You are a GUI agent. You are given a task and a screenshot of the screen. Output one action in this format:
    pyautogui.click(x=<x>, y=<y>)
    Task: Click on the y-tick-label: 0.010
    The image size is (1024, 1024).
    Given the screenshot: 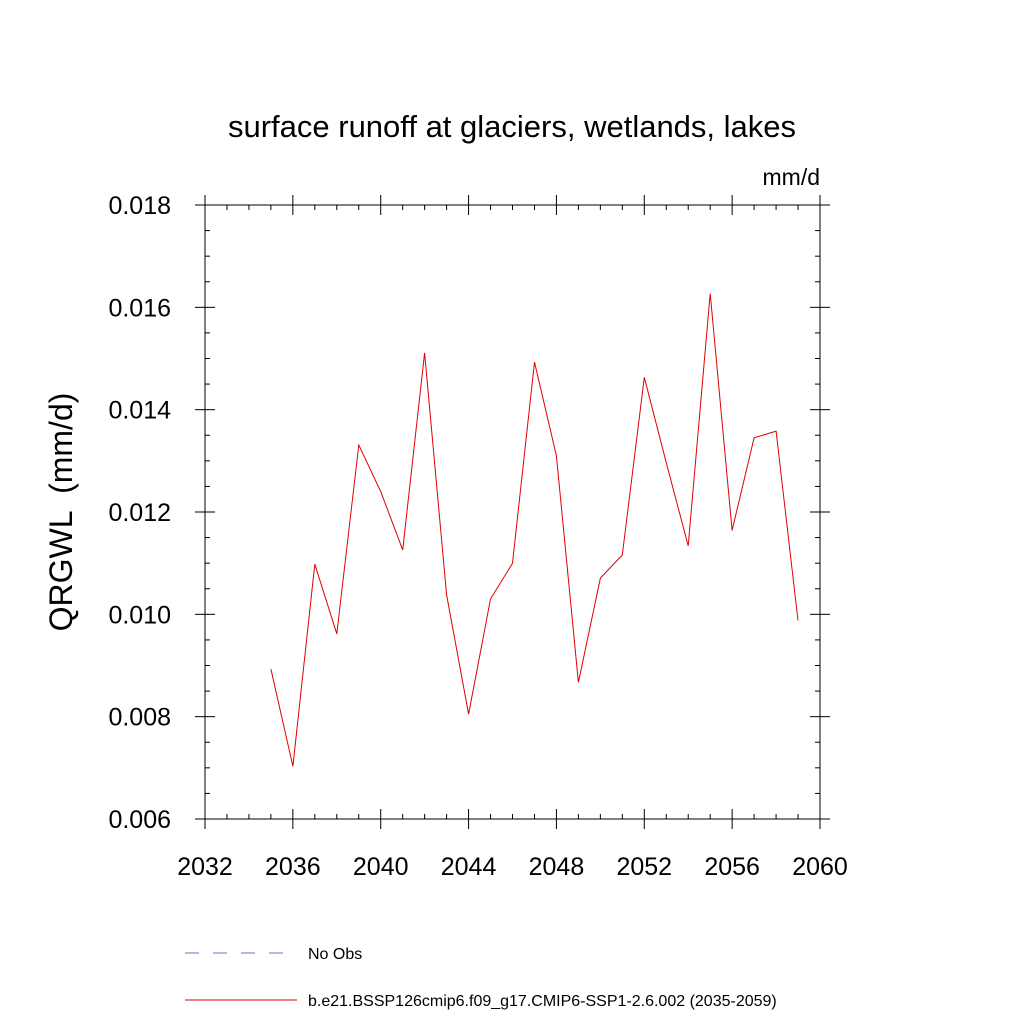 What is the action you would take?
    pyautogui.click(x=139, y=615)
    